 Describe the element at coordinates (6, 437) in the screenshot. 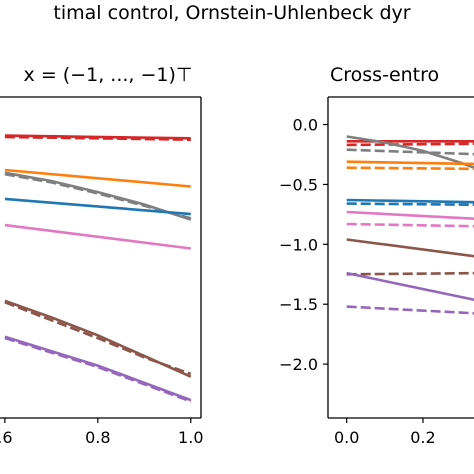

I see `x-tick-label: .6` at that location.